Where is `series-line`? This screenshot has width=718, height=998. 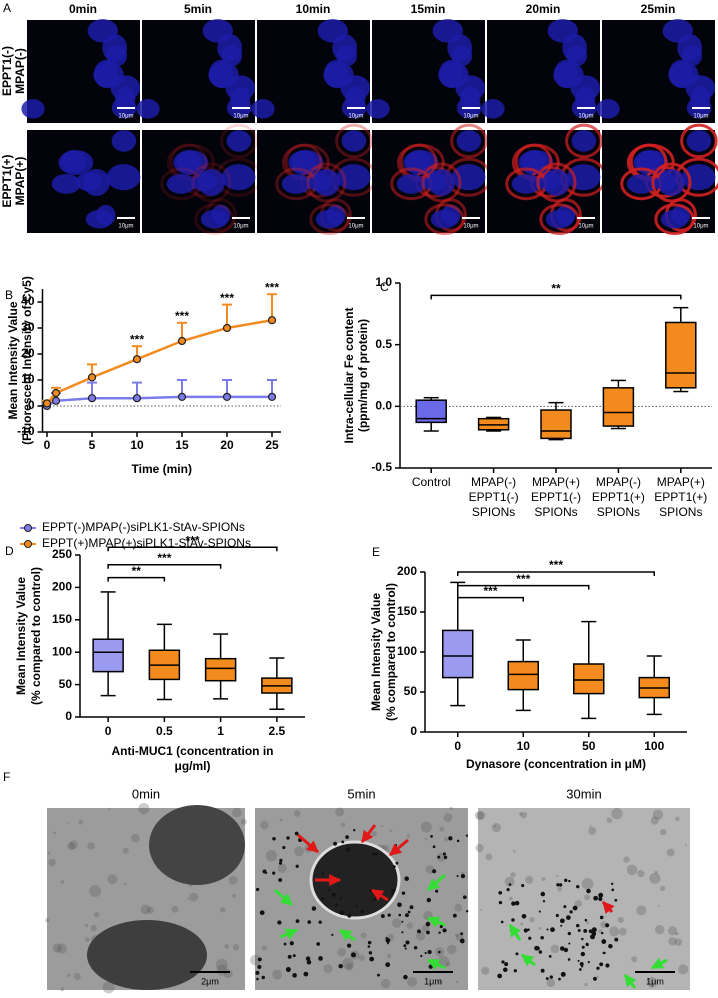 series-line is located at coordinates (159, 361).